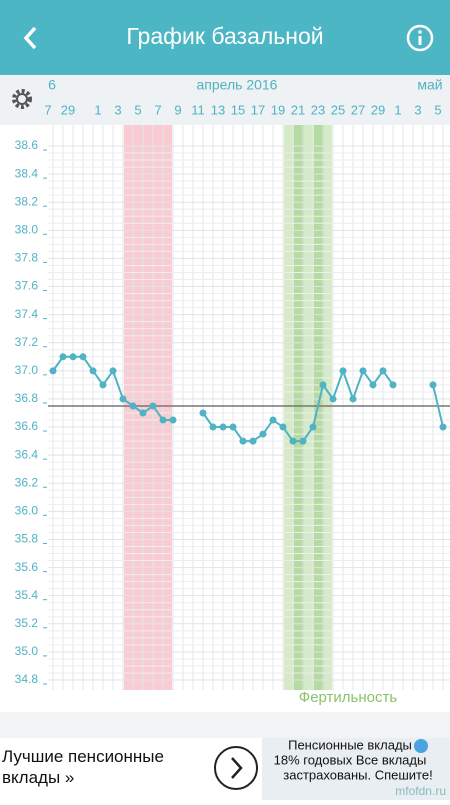 The height and width of the screenshot is (805, 450). What do you see at coordinates (421, 746) in the screenshot?
I see `ad-info` at bounding box center [421, 746].